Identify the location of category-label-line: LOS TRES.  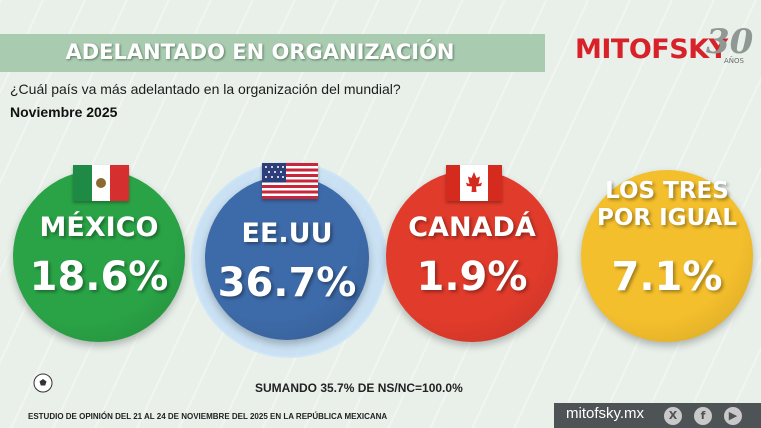
(667, 191).